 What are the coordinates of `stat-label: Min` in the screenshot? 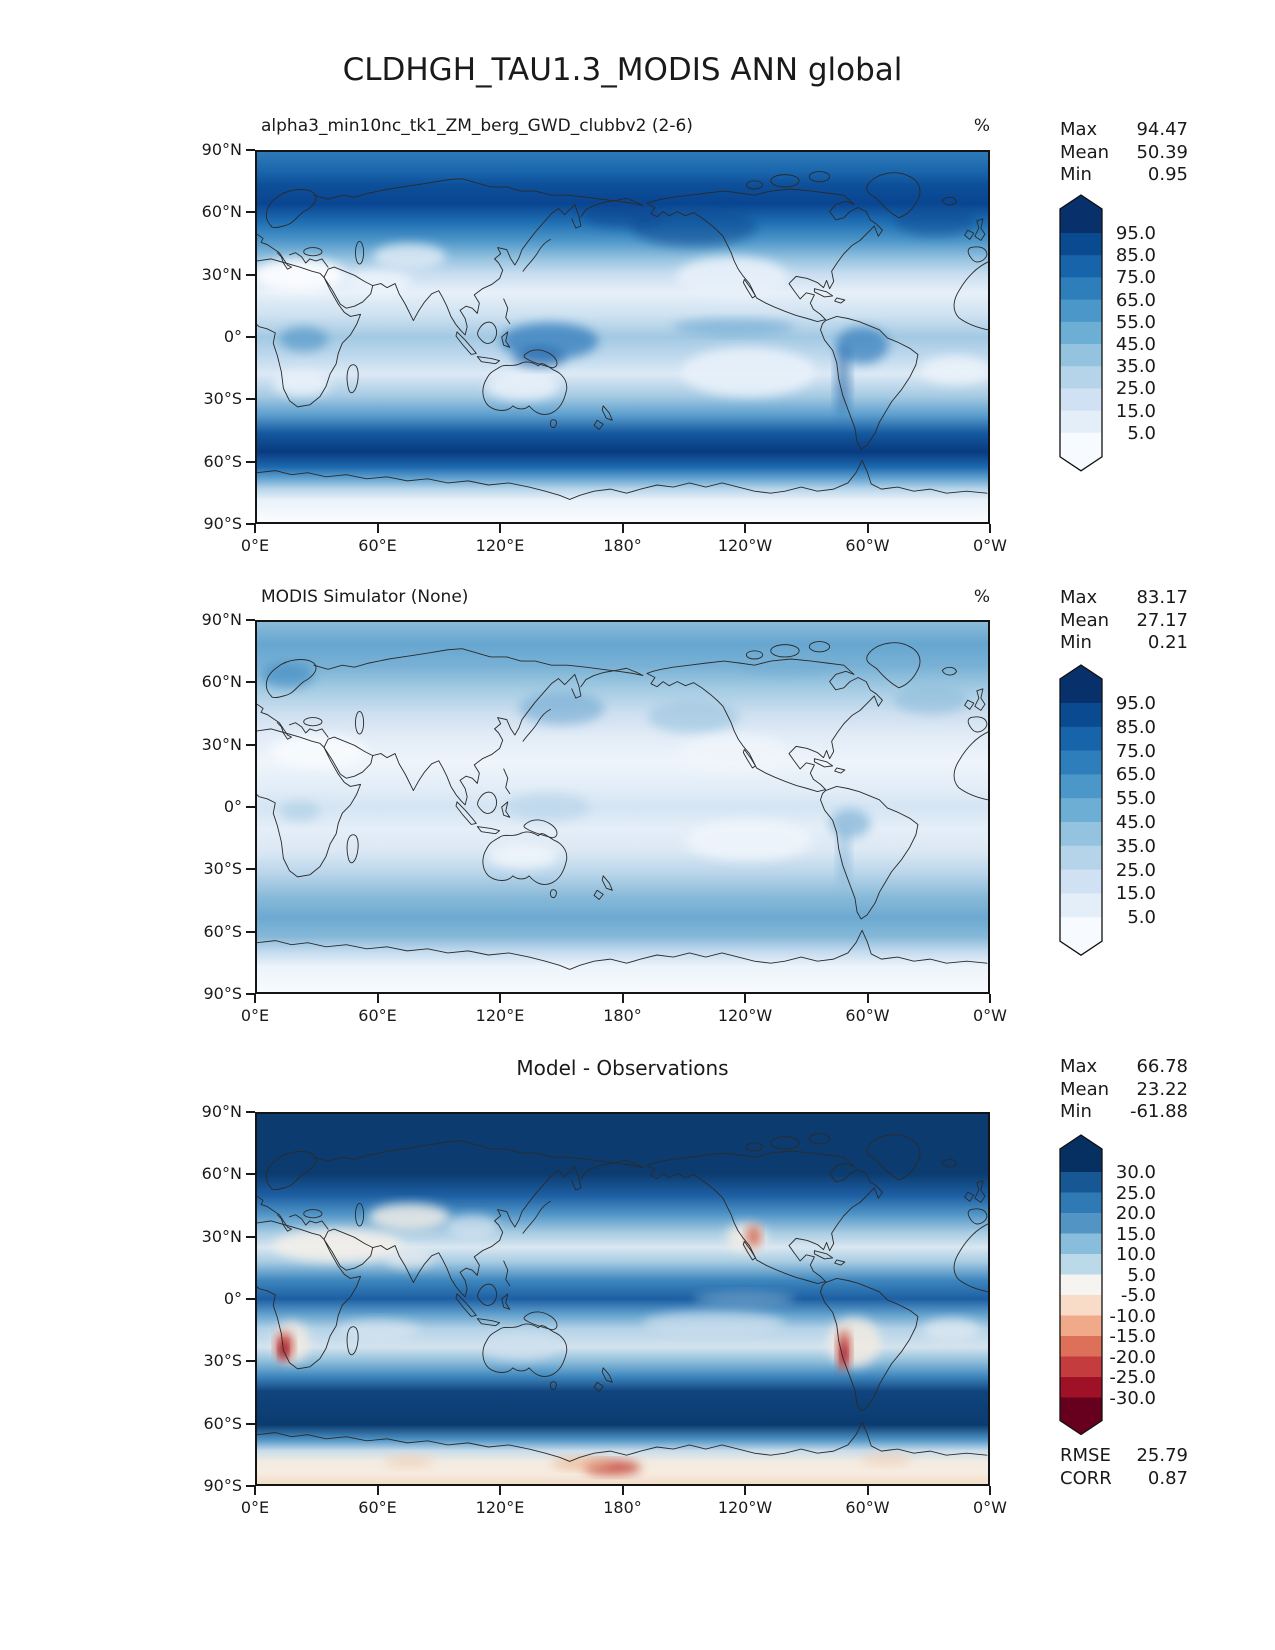 It's located at (1076, 642).